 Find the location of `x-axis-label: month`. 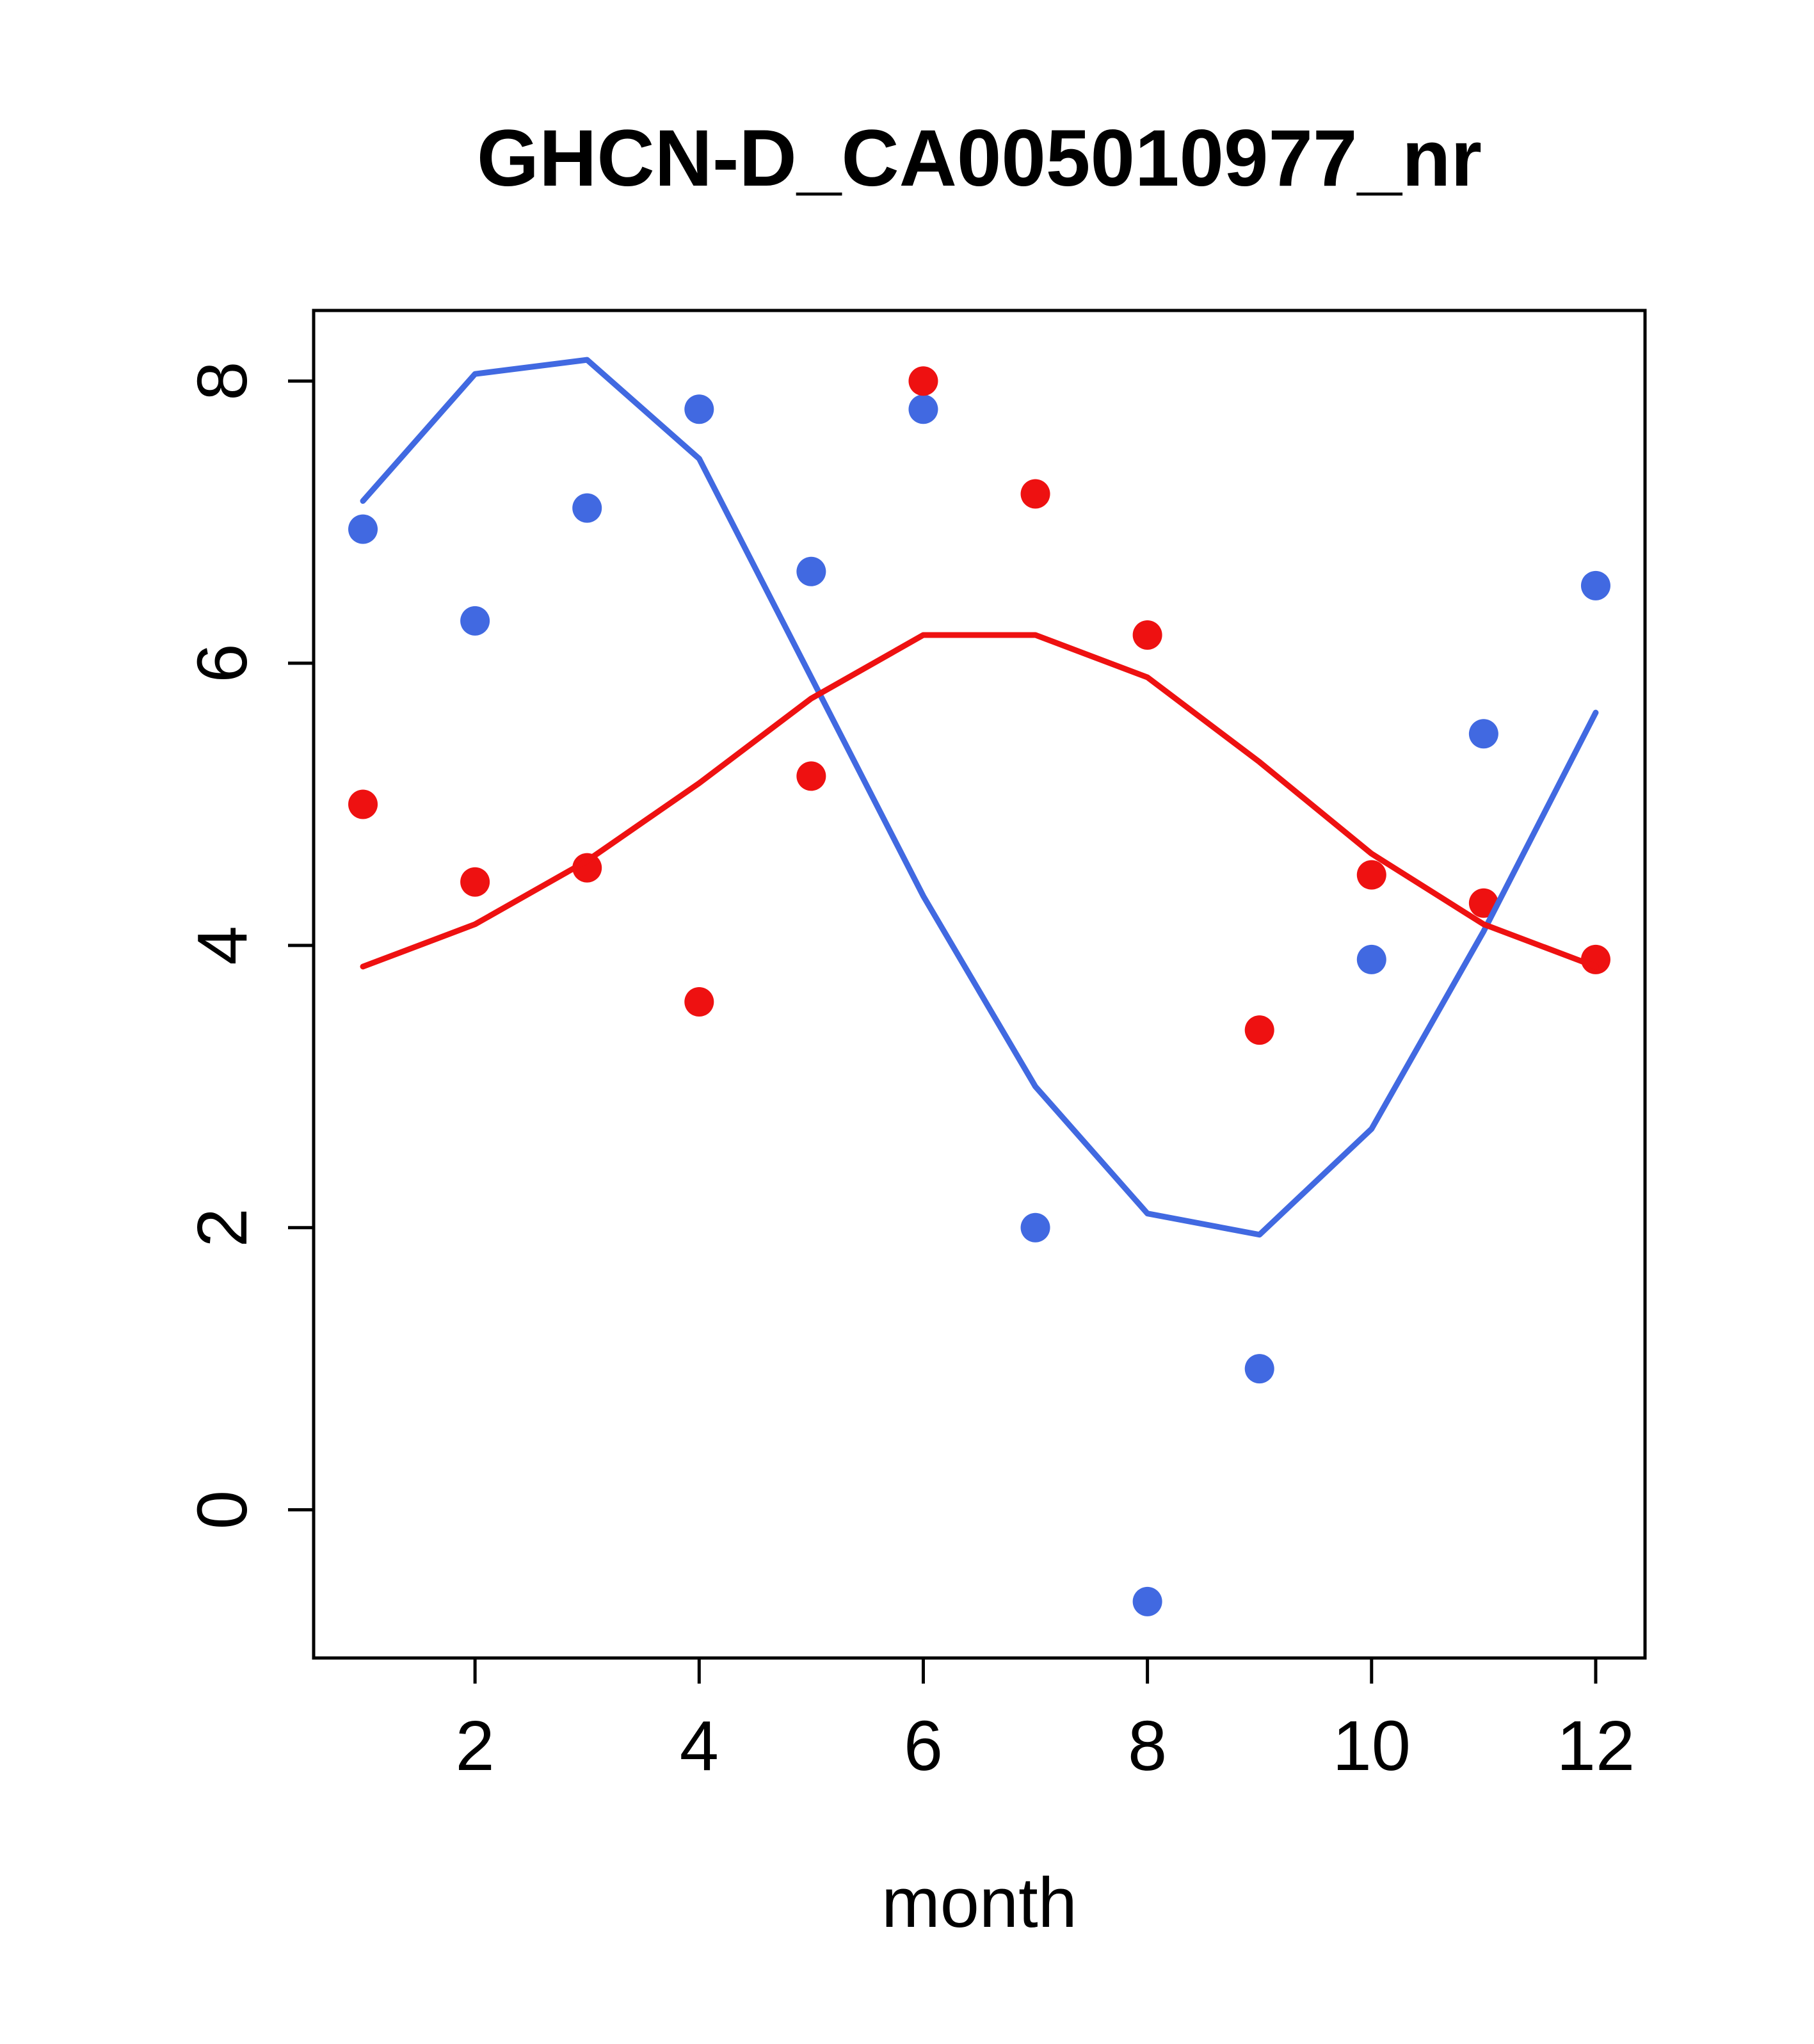

x-axis-label: month is located at coordinates (979, 1902).